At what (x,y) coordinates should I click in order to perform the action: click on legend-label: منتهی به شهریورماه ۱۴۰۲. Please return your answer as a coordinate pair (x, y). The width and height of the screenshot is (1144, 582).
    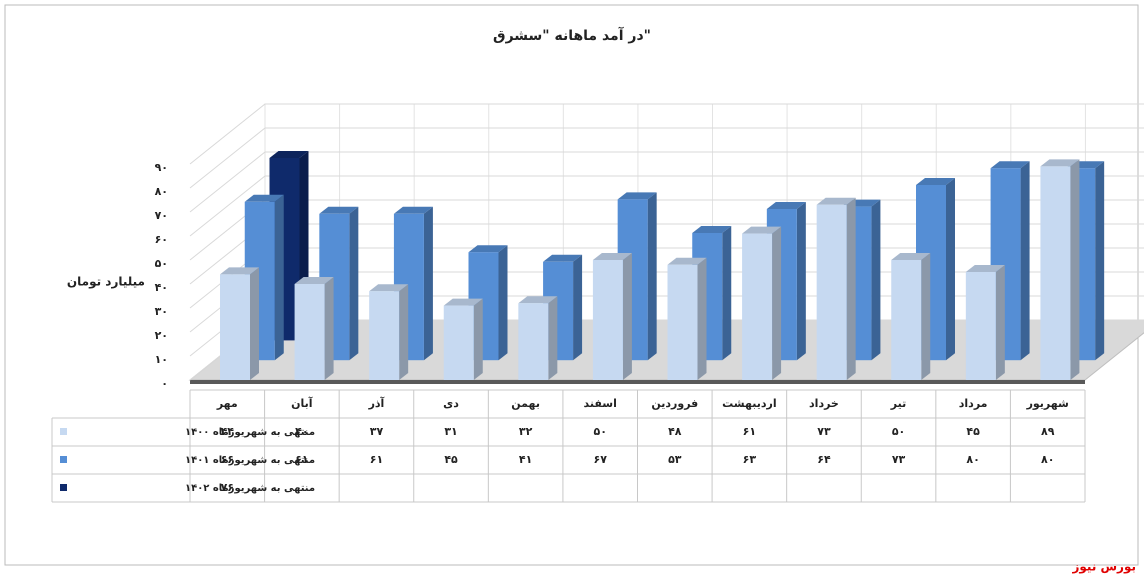
    Looking at the image, I should click on (250, 488).